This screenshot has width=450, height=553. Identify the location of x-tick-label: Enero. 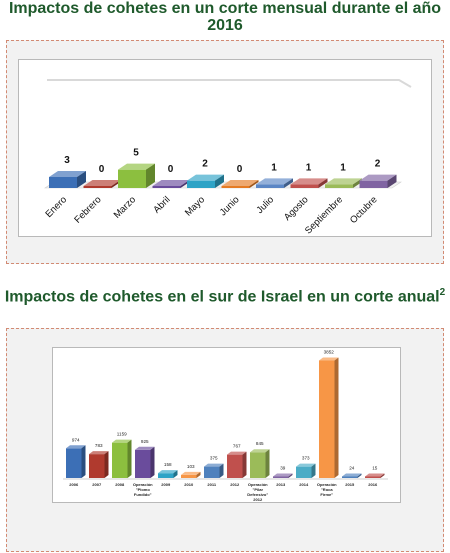
(56, 207).